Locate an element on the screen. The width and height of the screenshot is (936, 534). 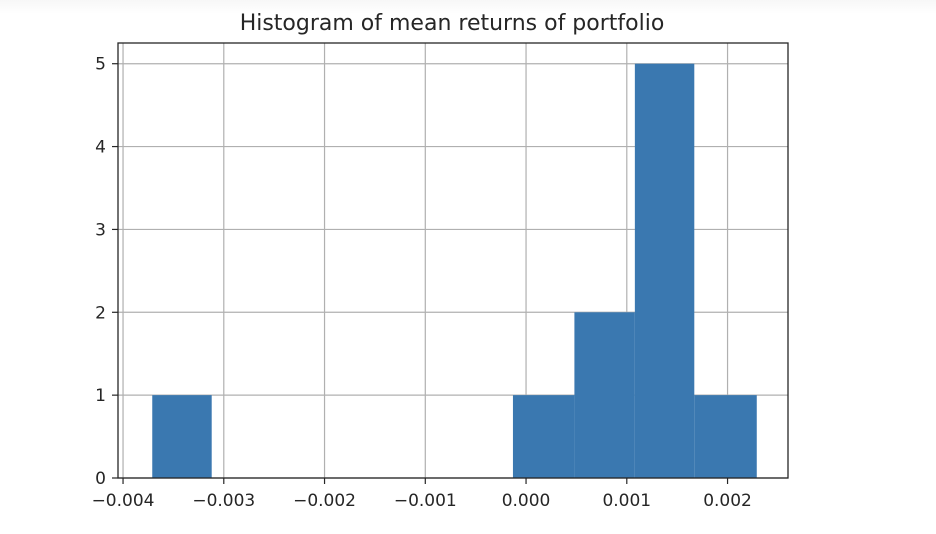
x-tick-label-3: −0.001 is located at coordinates (425, 501).